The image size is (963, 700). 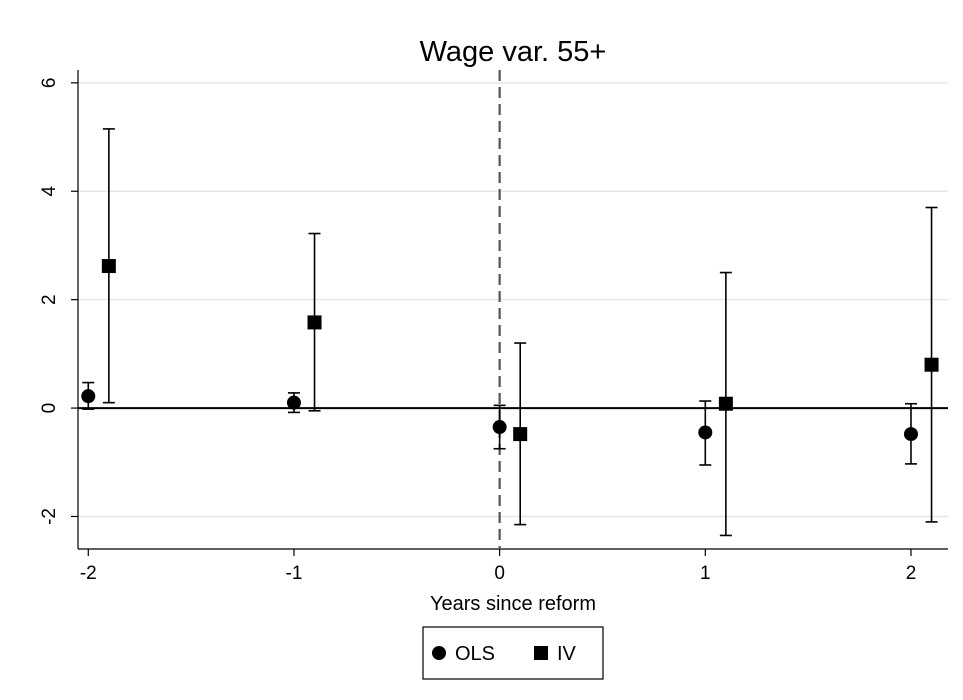 I want to click on x-tick-label: 1, so click(x=705, y=573).